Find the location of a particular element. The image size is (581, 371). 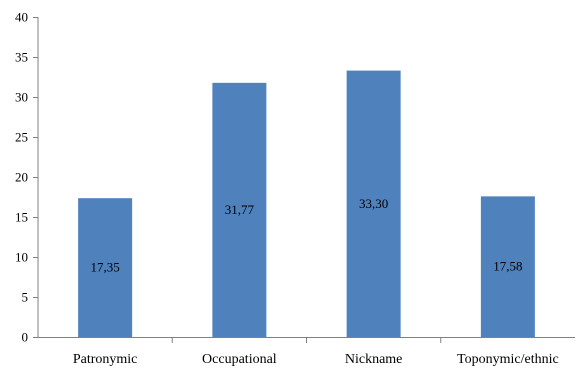

x-category-label: Nickname is located at coordinates (374, 359).